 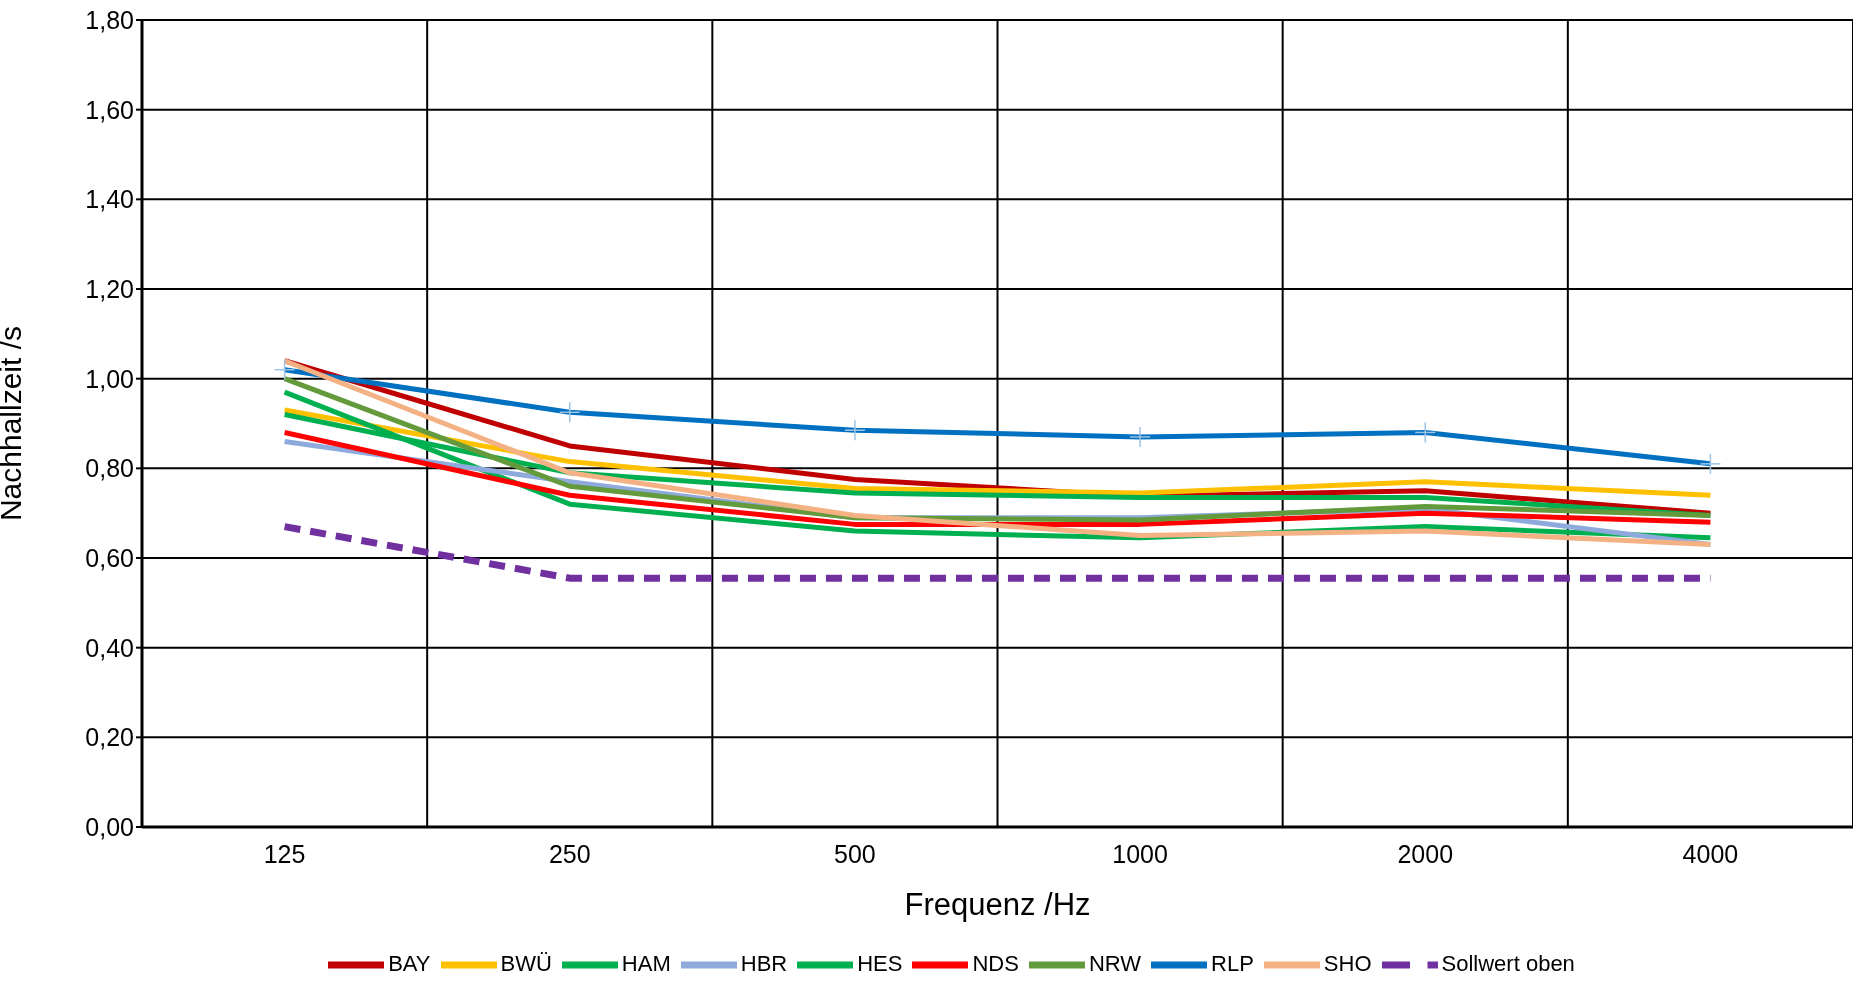 I want to click on x-tick-label: 1000, so click(x=1140, y=853).